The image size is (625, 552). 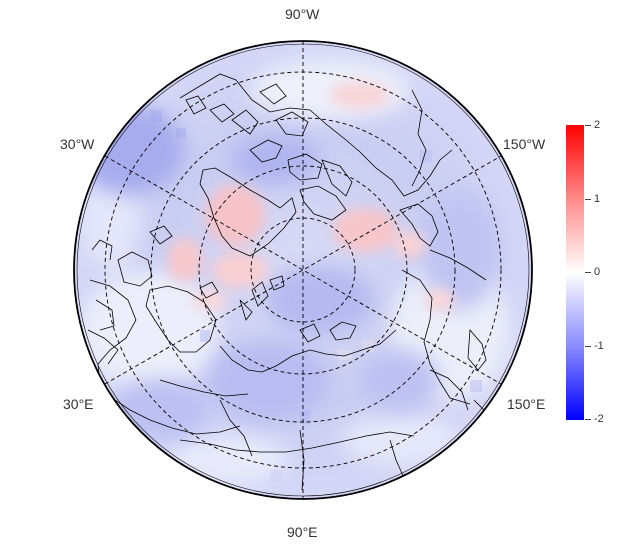 What do you see at coordinates (597, 199) in the screenshot?
I see `colorbar-label: 1` at bounding box center [597, 199].